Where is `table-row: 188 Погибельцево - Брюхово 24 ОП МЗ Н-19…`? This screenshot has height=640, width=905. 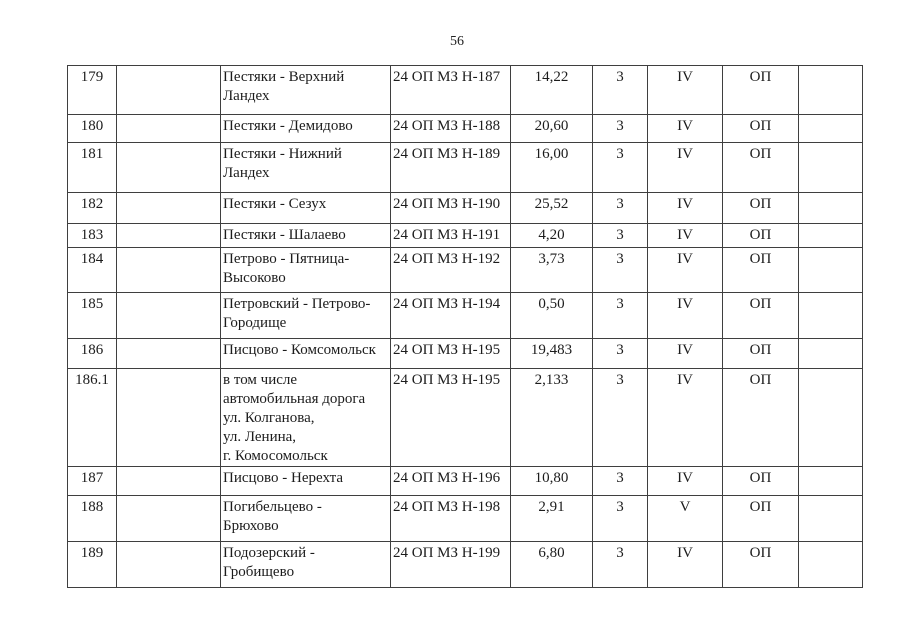
table-row: 188 Погибельцево - Брюхово 24 ОП МЗ Н-19… is located at coordinates (465, 518).